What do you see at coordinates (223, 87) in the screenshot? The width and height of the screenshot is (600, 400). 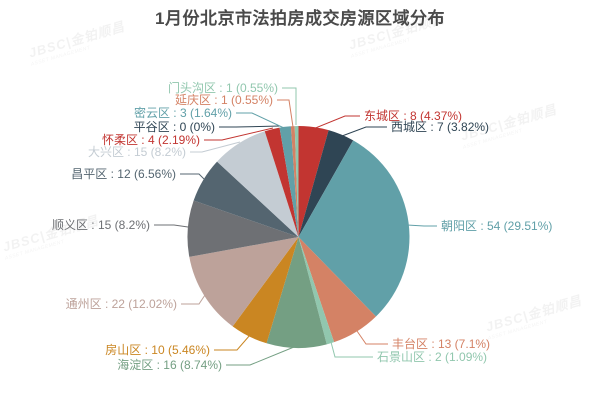 I see `slice-label-15: 门头沟区 : 1 (0.55%)` at bounding box center [223, 87].